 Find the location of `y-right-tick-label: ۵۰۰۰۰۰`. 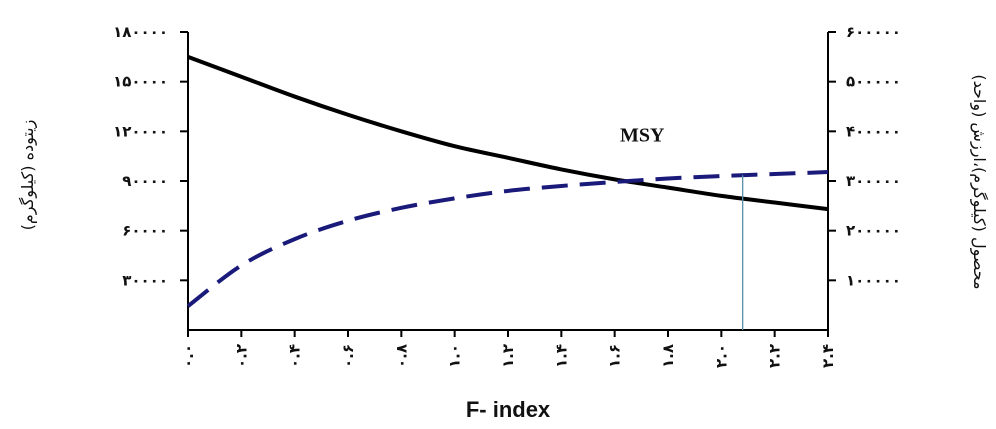

y-right-tick-label: ۵۰۰۰۰۰ is located at coordinates (873, 82).